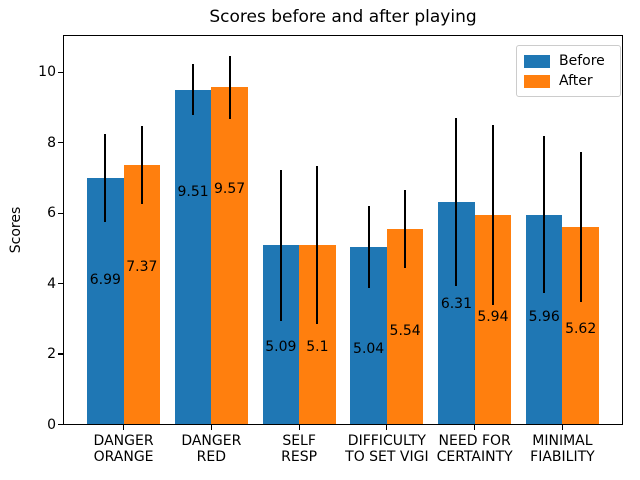 The image size is (640, 480). Describe the element at coordinates (51, 142) in the screenshot. I see `y-tick-label-8: 8` at that location.